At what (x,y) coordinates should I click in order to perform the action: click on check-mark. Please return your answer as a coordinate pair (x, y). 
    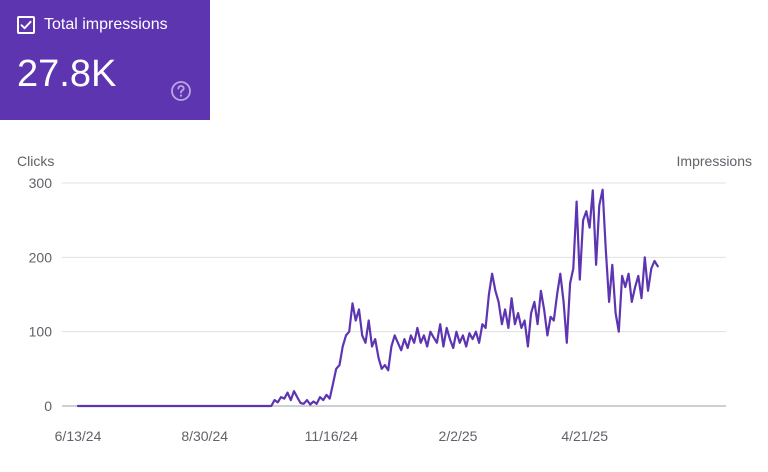
    Looking at the image, I should click on (26, 25).